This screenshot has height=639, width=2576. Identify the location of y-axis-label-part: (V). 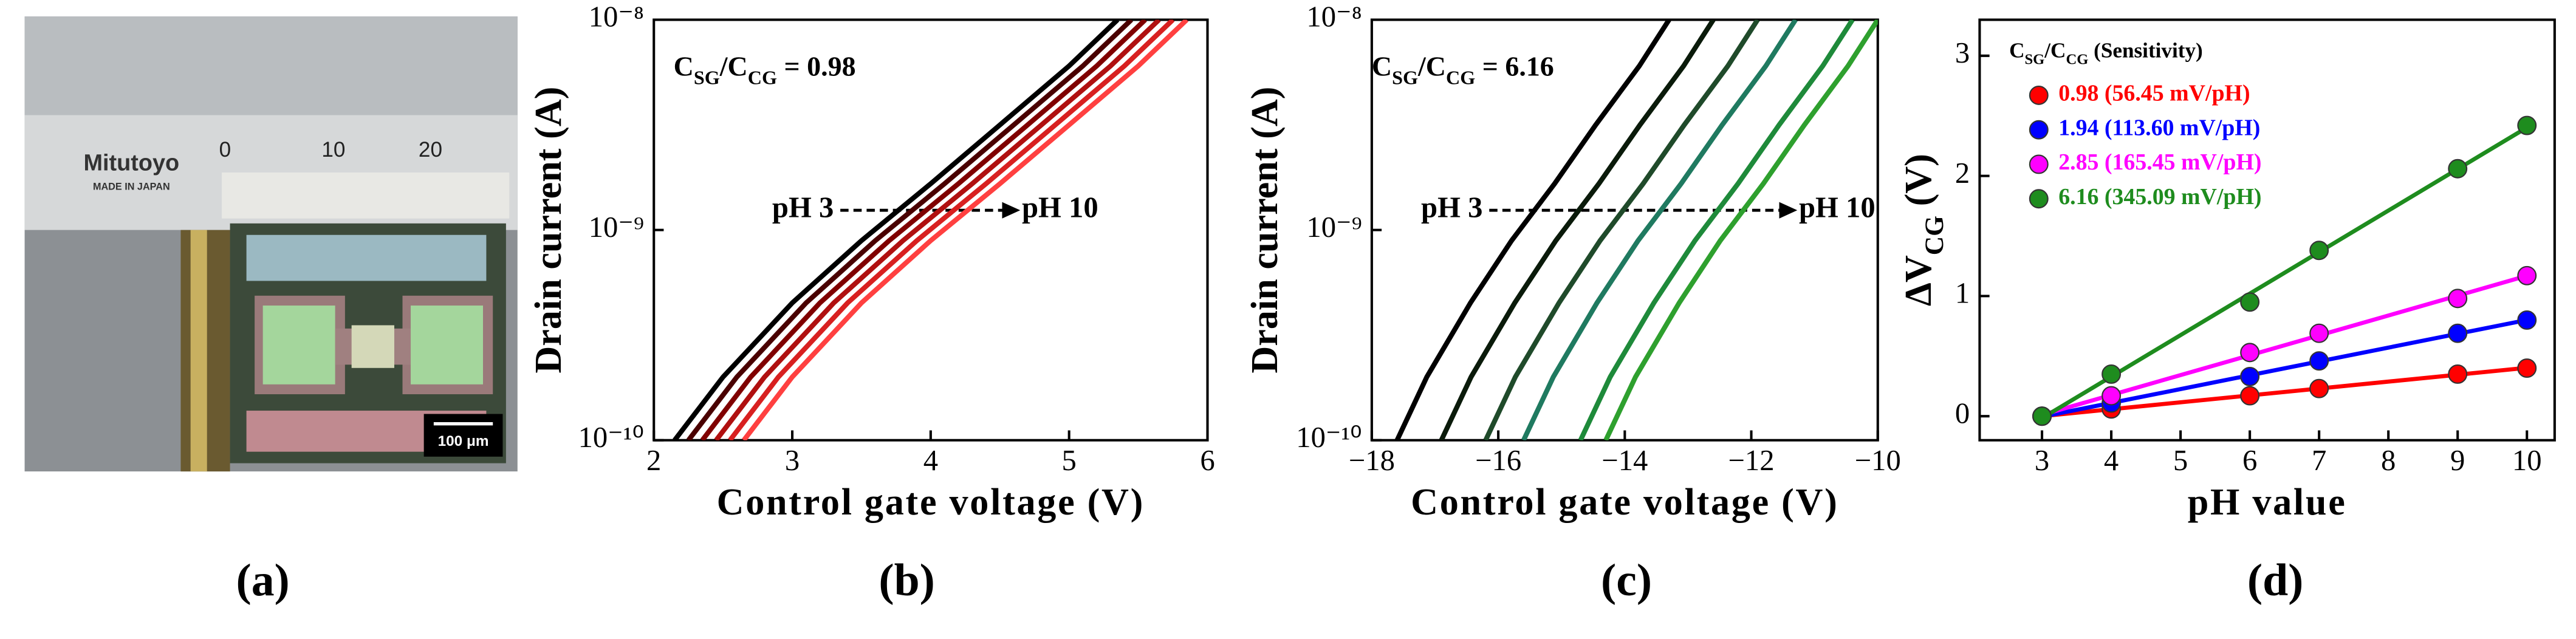
(1918, 185).